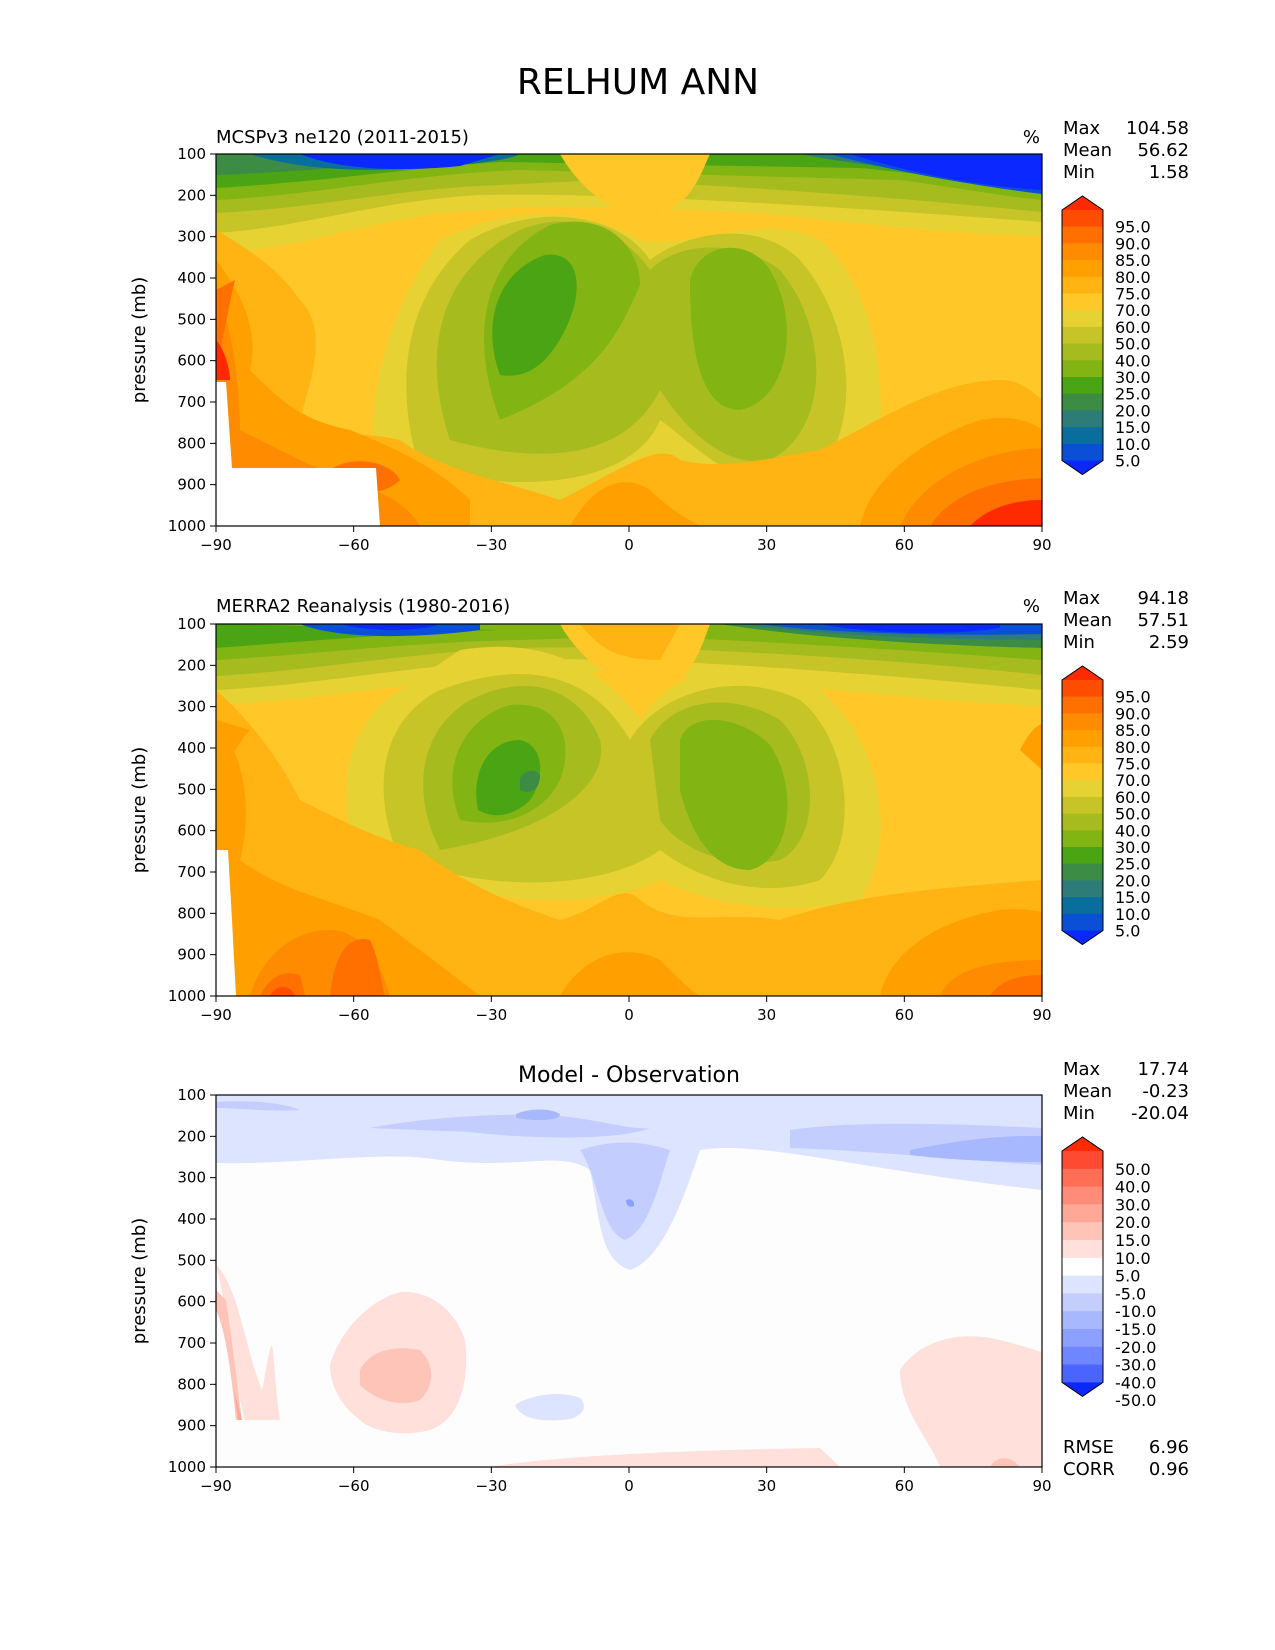 The image size is (1275, 1650). I want to click on stat-label: Min, so click(1079, 172).